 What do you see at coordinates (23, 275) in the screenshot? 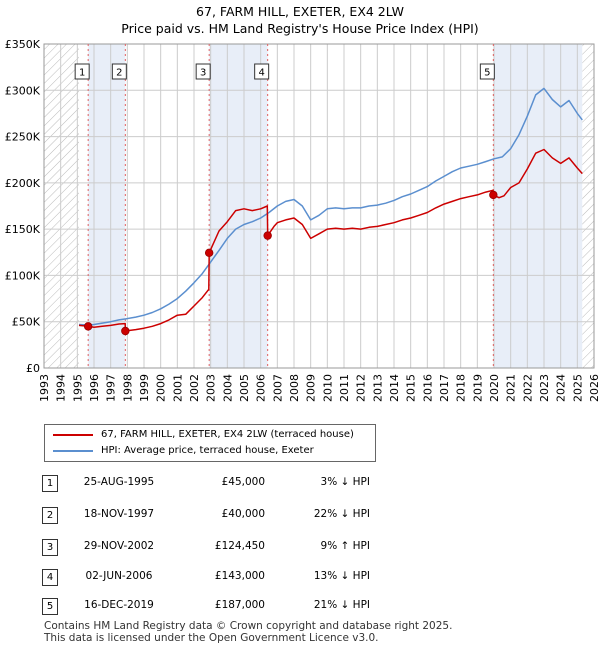
I see `y-tick-label: £100K` at bounding box center [23, 275].